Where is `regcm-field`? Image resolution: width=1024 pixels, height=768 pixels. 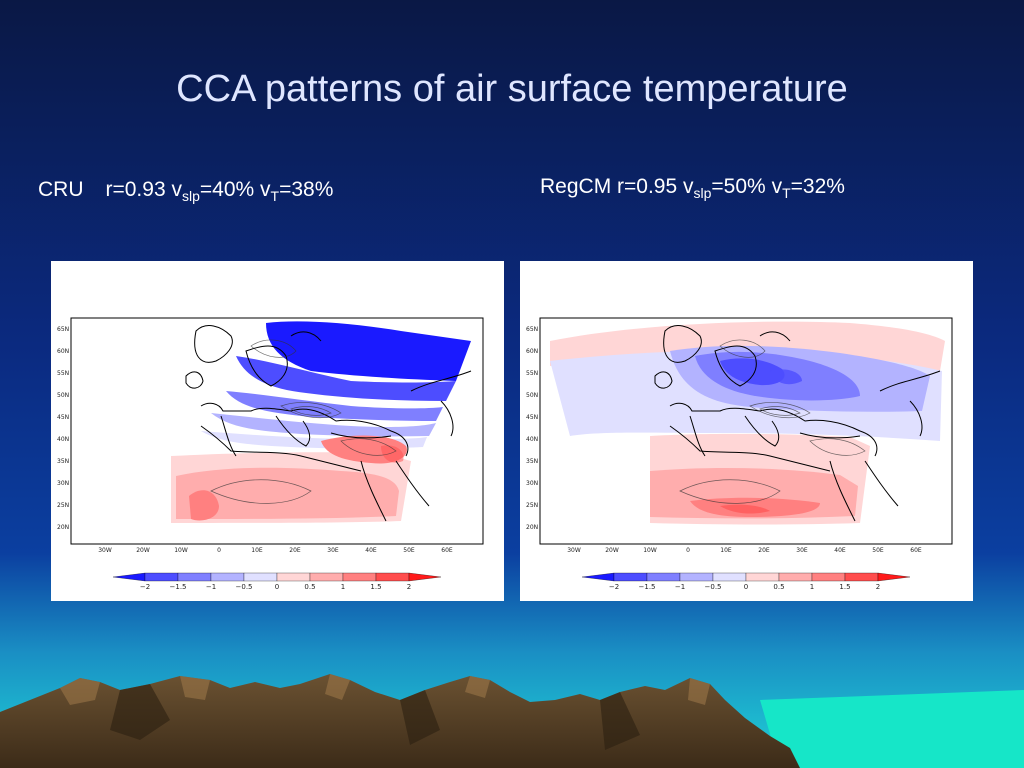
regcm-field is located at coordinates (747, 423).